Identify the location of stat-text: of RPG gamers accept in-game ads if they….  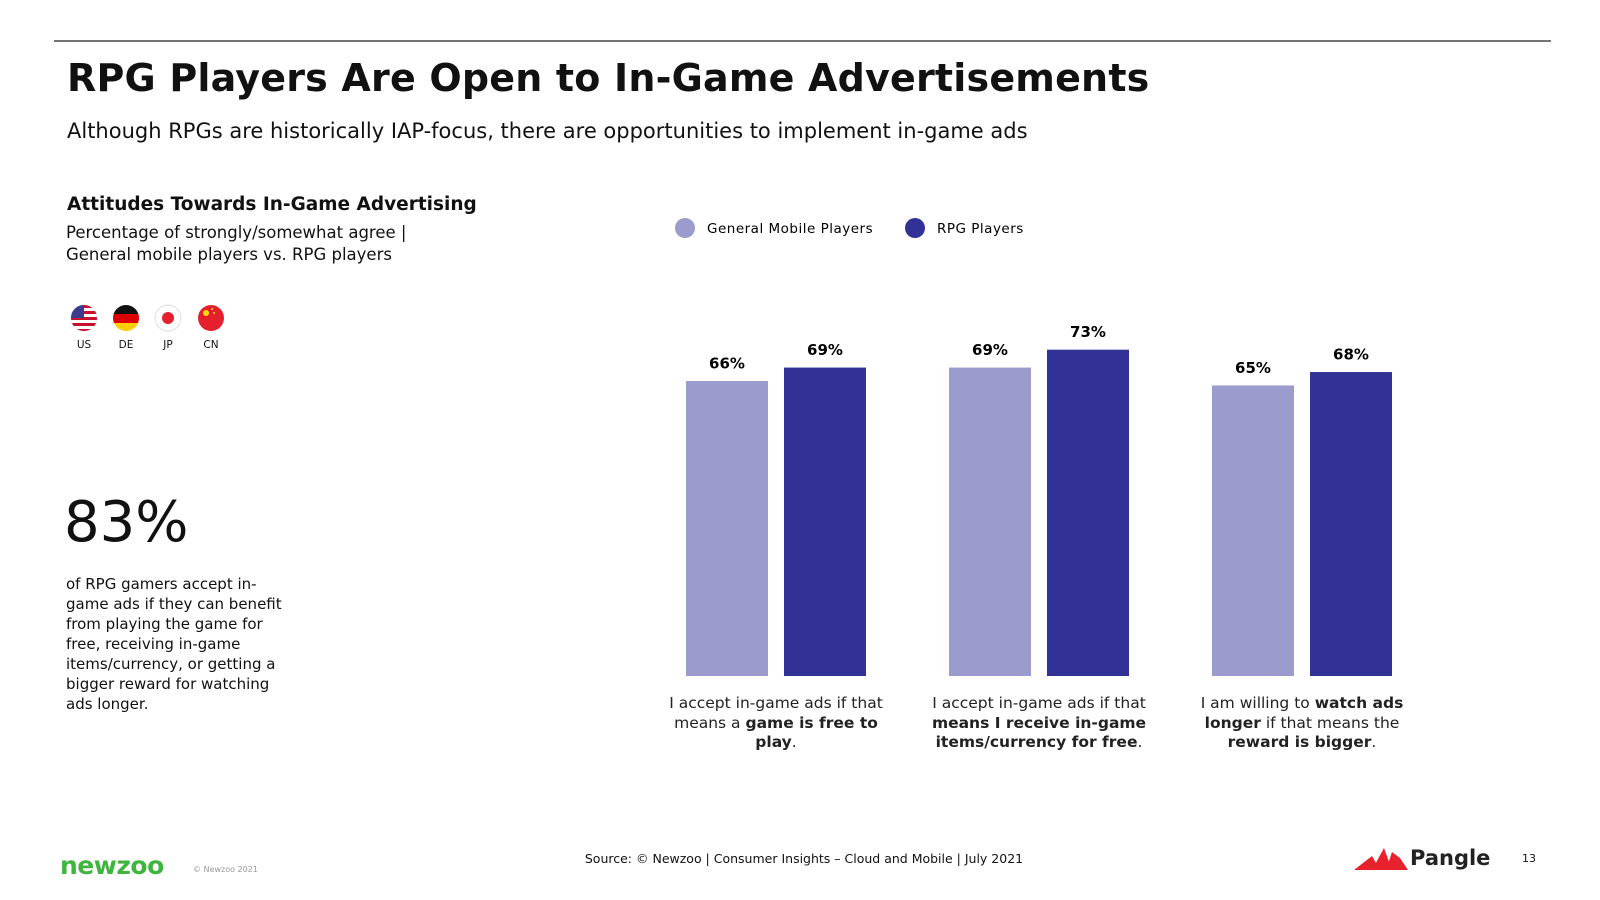
(174, 644).